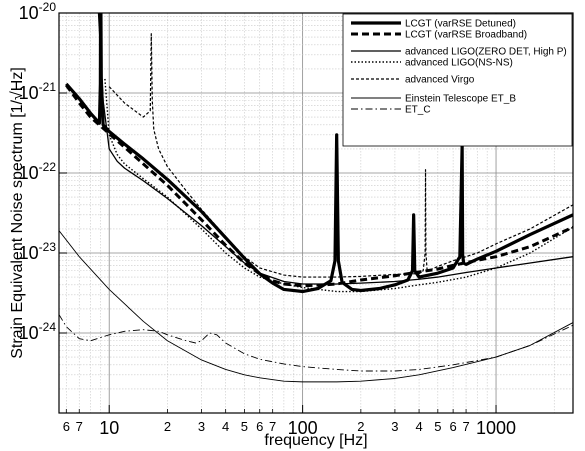  What do you see at coordinates (38, 11) in the screenshot?
I see `y-tick-label: 10-20` at bounding box center [38, 11].